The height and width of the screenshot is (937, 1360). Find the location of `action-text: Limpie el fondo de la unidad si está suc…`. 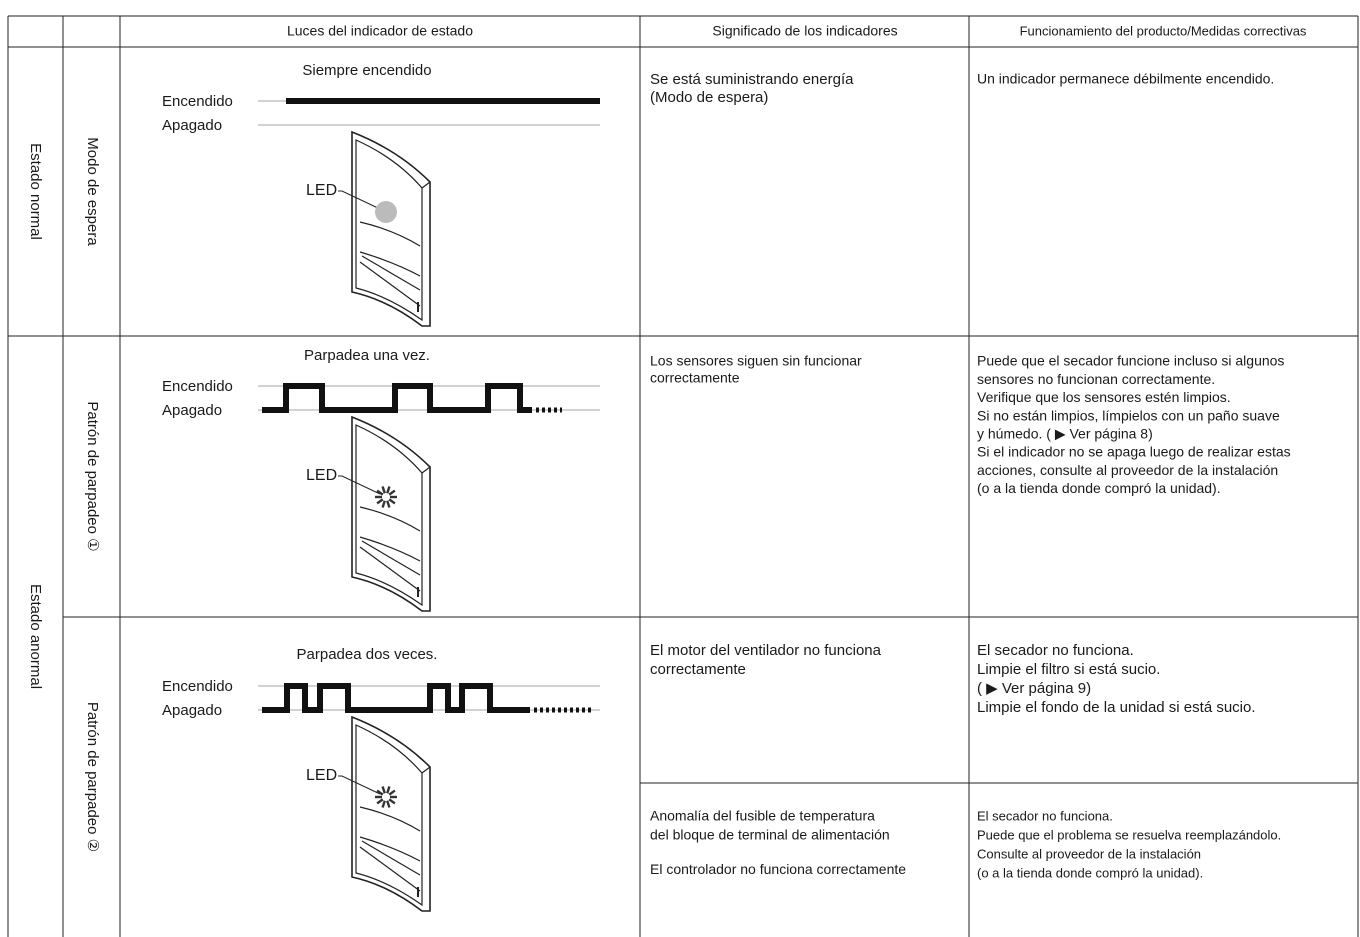

action-text: Limpie el fondo de la unidad si está suc… is located at coordinates (1116, 707).